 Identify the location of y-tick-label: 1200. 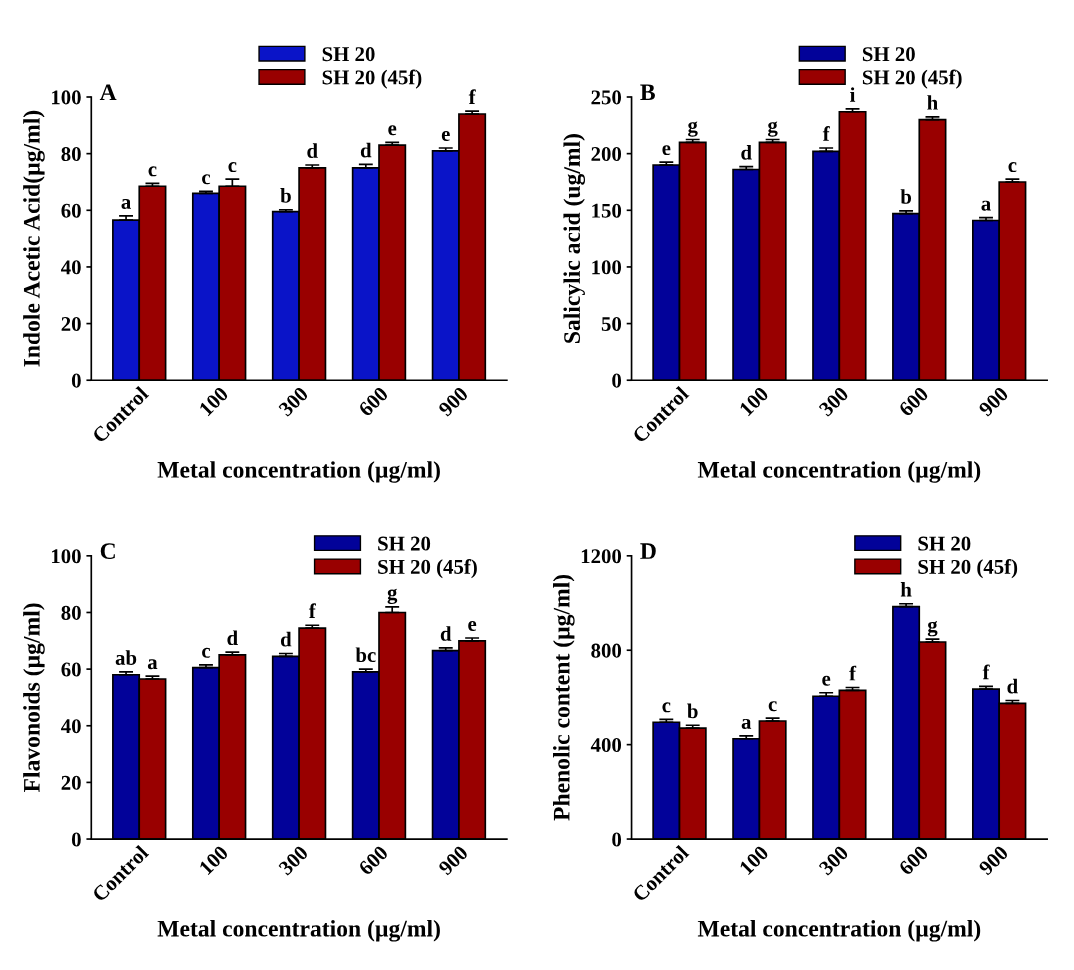
(601, 556).